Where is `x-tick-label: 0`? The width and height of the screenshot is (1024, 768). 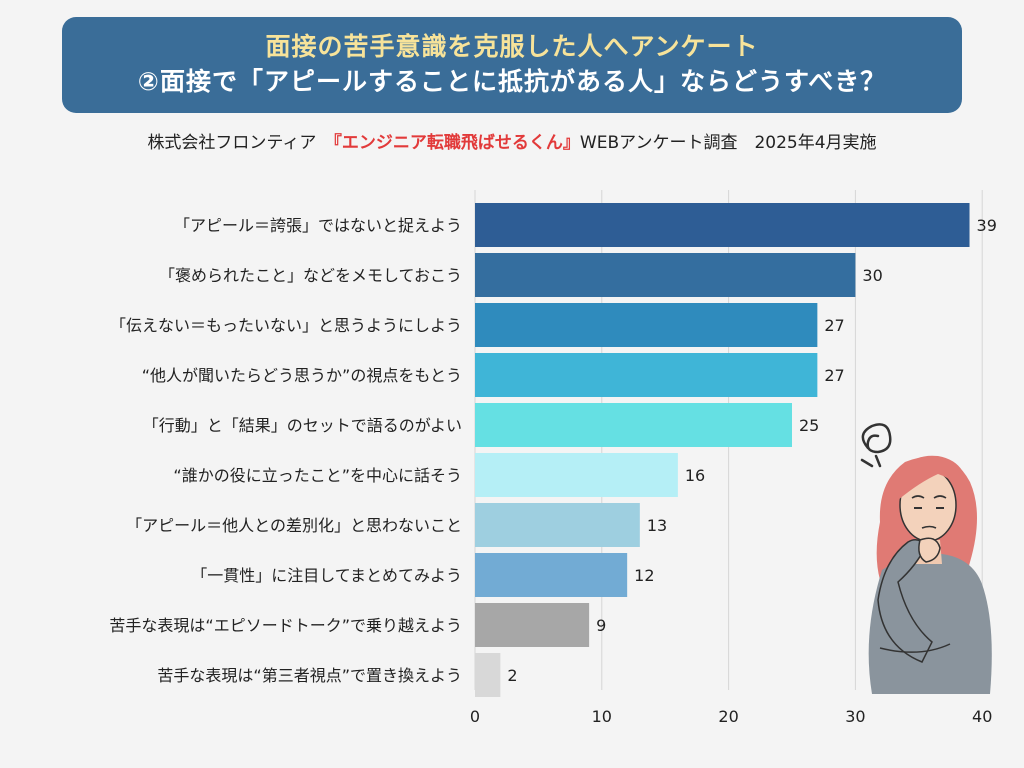 x-tick-label: 0 is located at coordinates (475, 716).